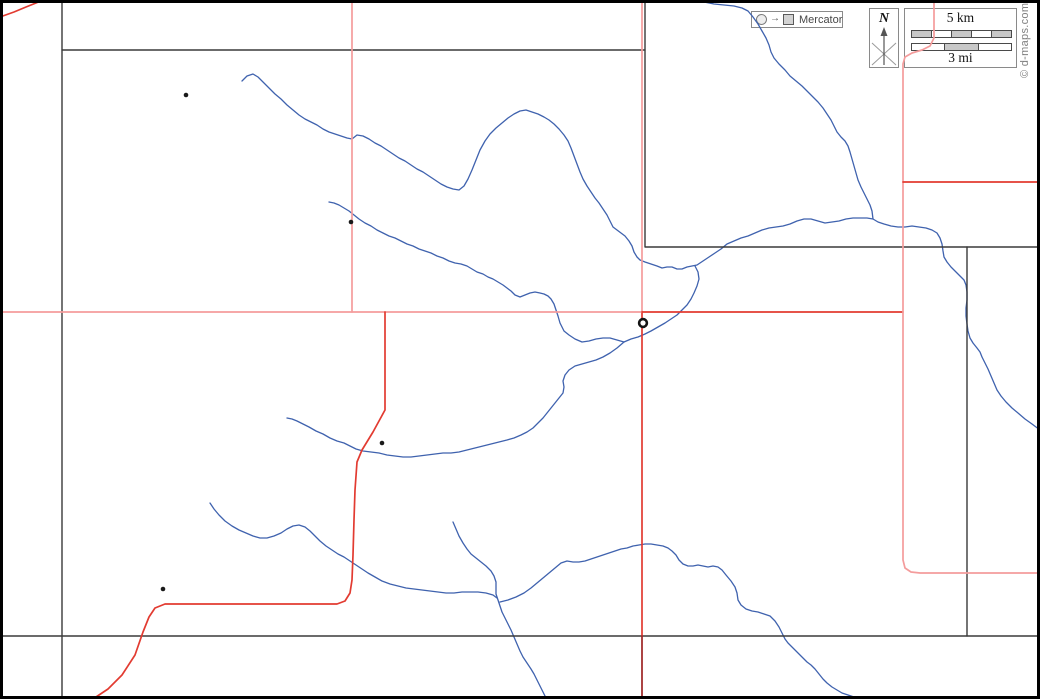 The height and width of the screenshot is (699, 1040). I want to click on projection-label: Mercator, so click(821, 19).